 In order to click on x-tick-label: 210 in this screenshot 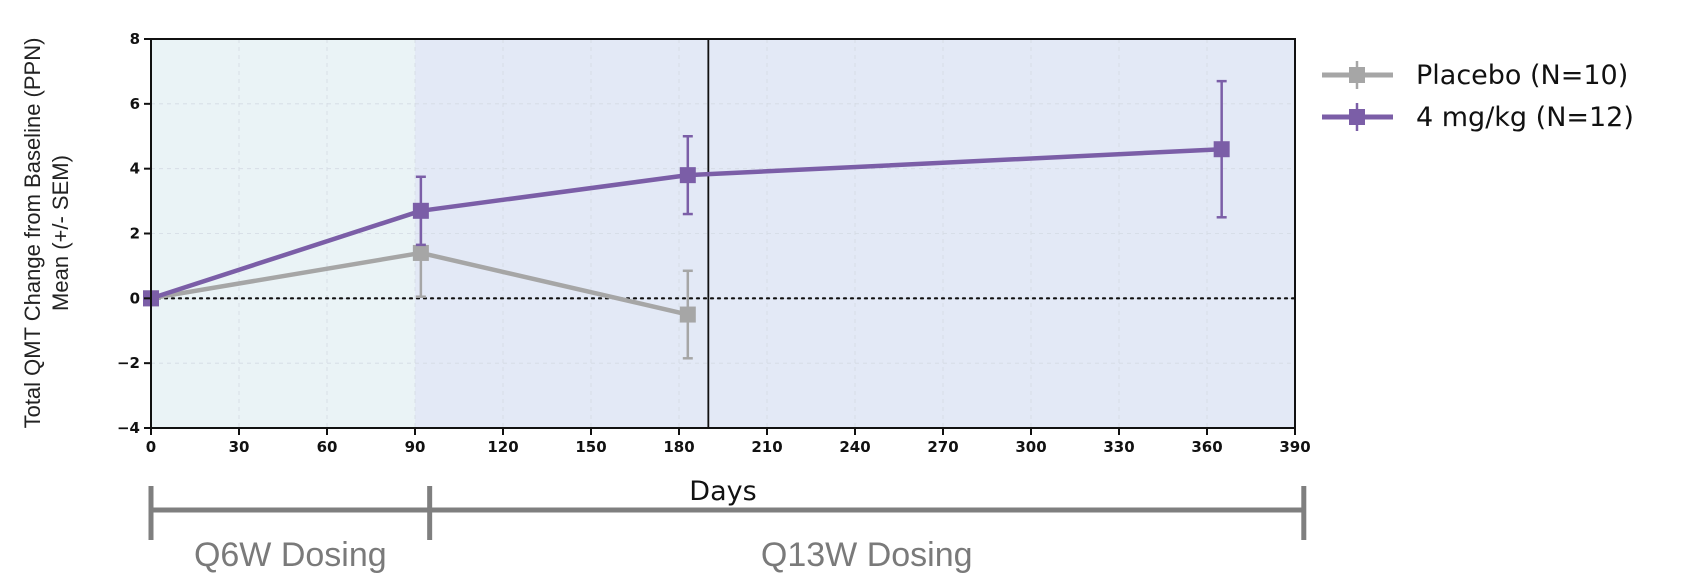, I will do `click(766, 447)`.